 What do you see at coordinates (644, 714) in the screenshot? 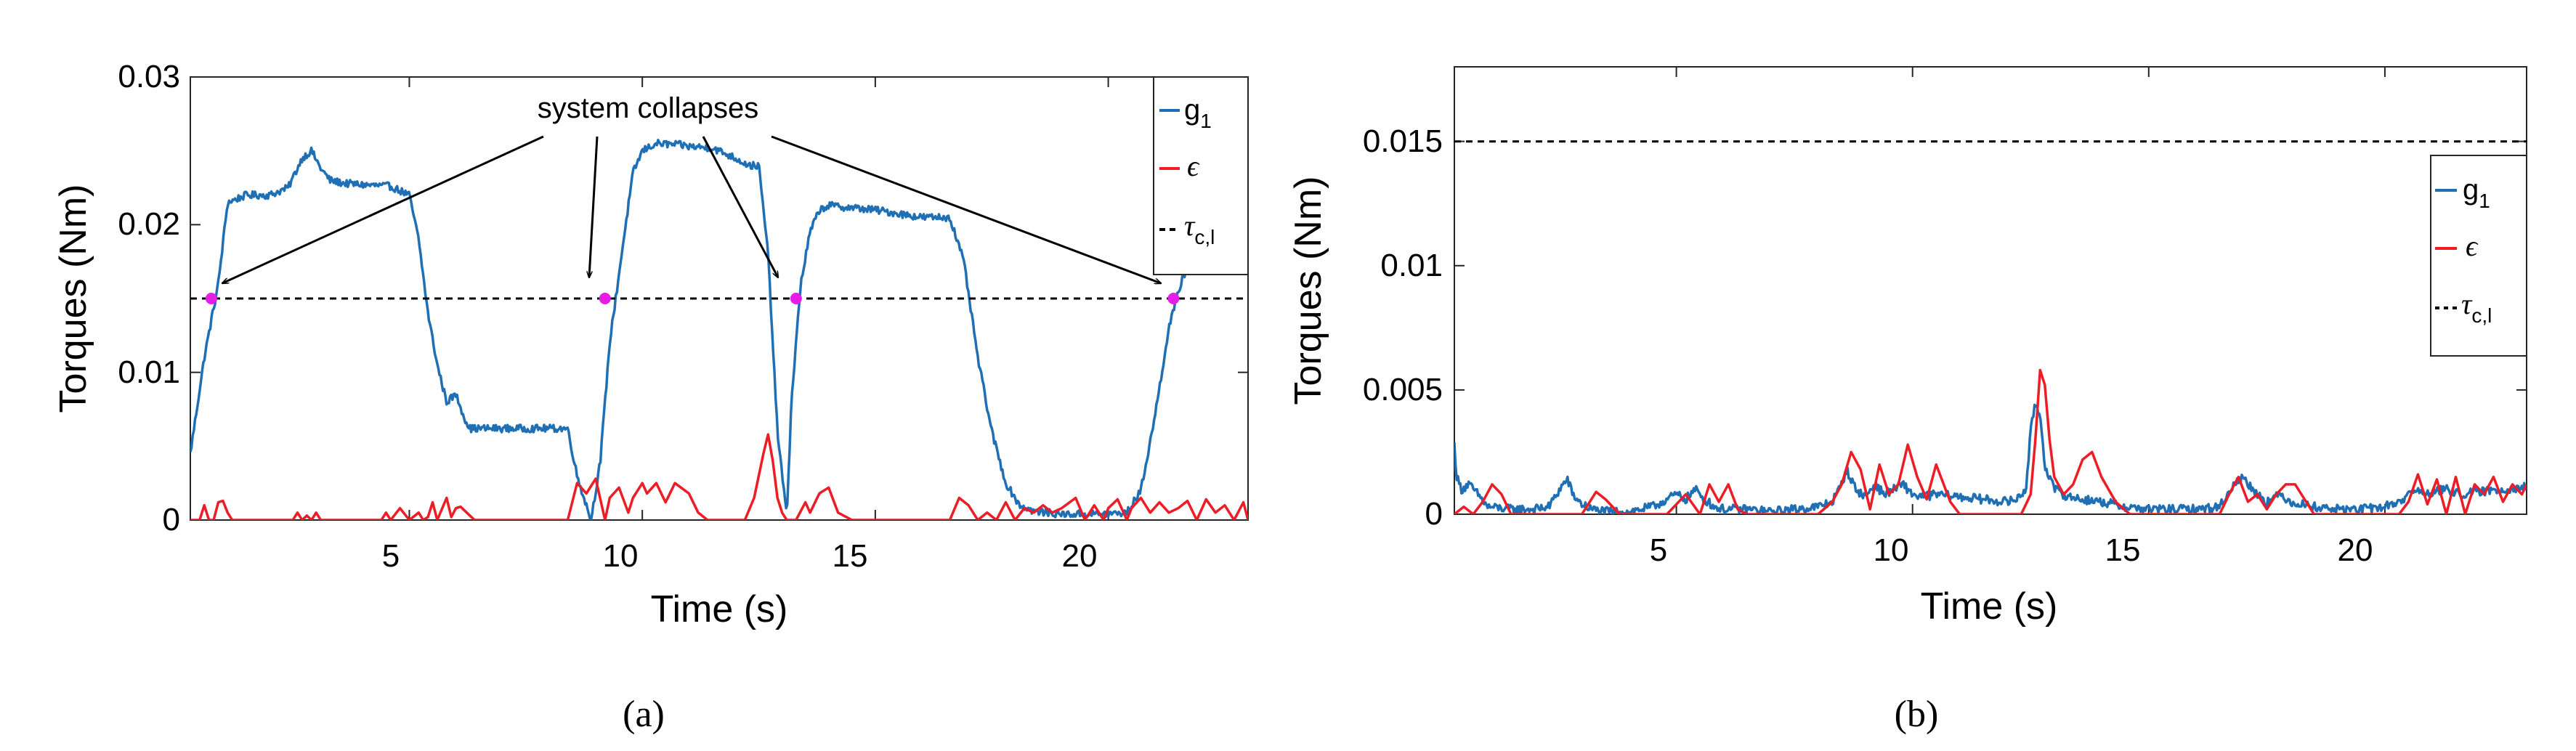
I see `caption-a: (a)` at bounding box center [644, 714].